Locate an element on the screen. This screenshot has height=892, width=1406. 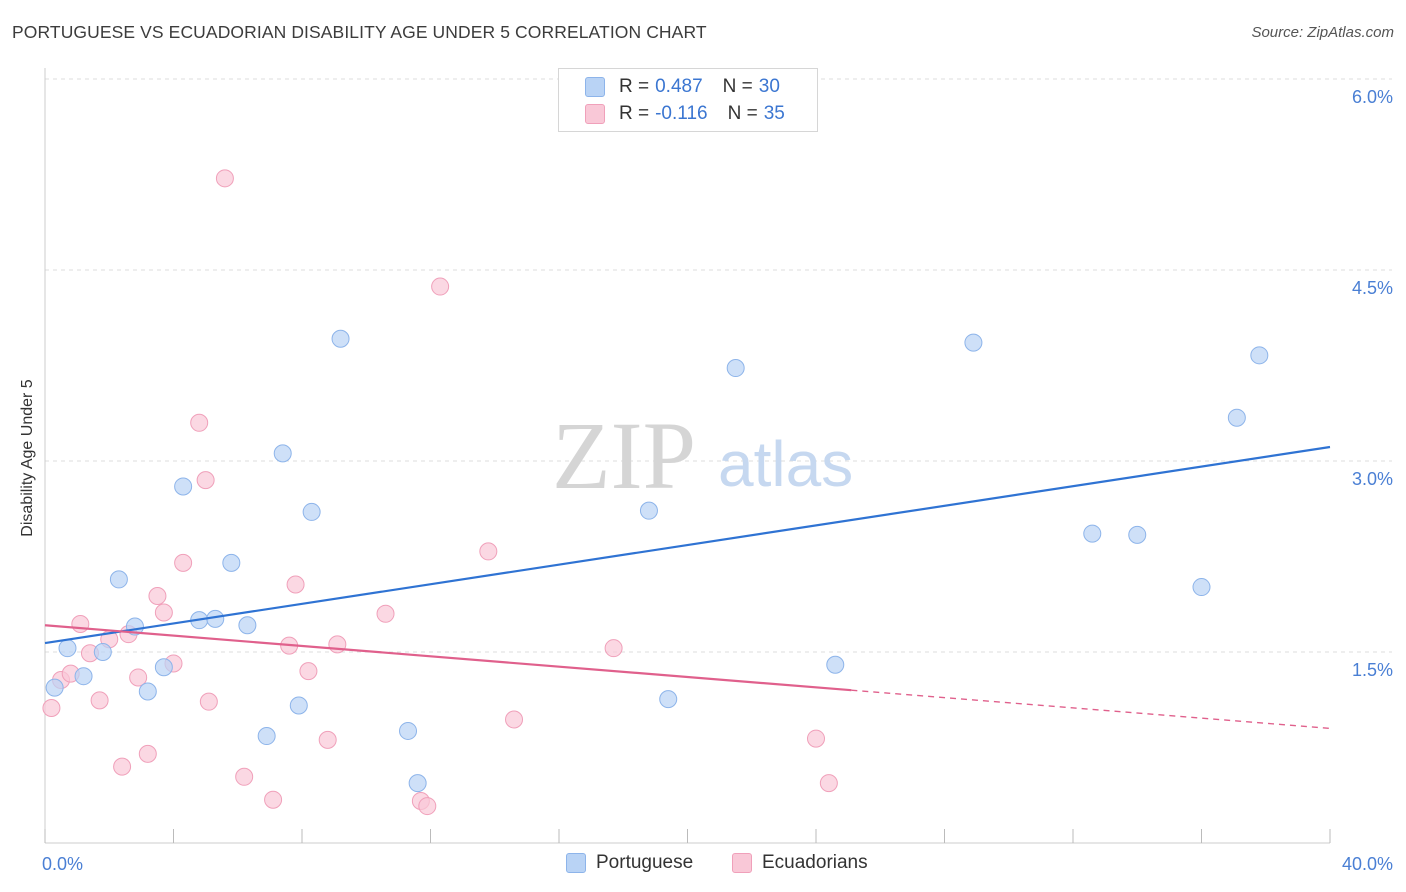
legend-row-ecuadorians: R = -0.116 N = 35 is located at coordinates (685, 114).